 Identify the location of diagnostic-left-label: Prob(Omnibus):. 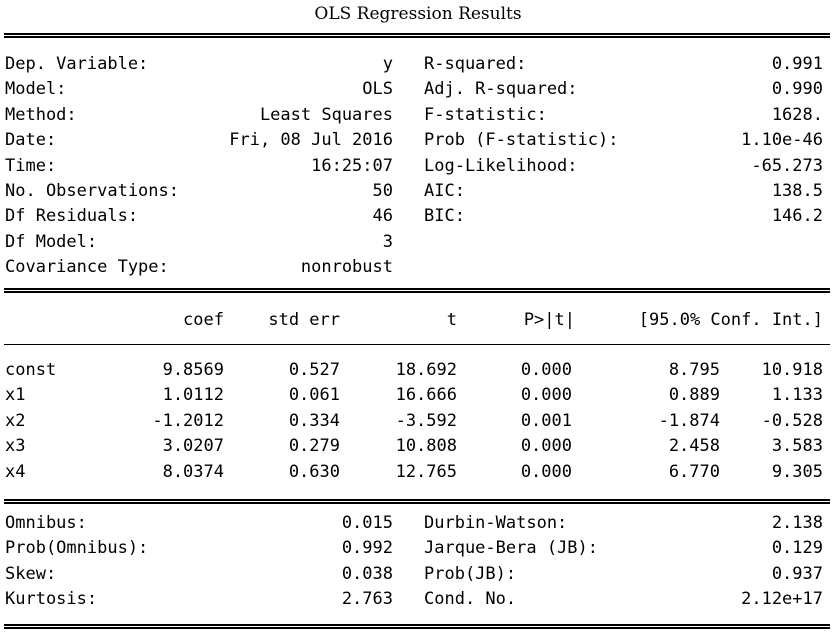
(77, 548).